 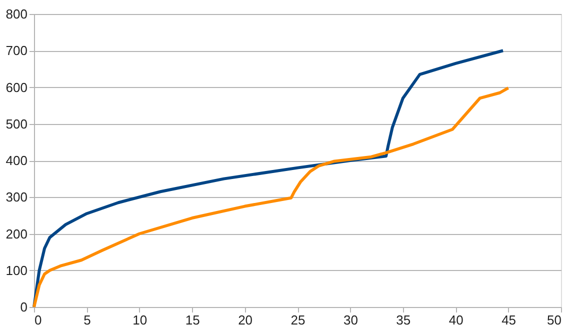 I want to click on x-tick-label: 30, so click(x=350, y=320).